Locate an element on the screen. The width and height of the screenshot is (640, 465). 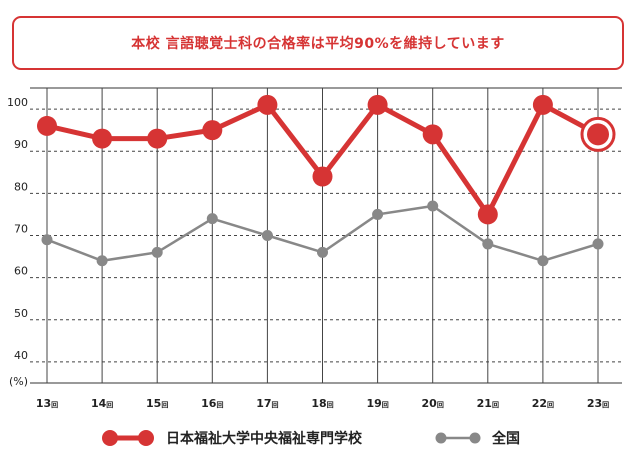
x-tick-label: 23回 is located at coordinates (598, 403).